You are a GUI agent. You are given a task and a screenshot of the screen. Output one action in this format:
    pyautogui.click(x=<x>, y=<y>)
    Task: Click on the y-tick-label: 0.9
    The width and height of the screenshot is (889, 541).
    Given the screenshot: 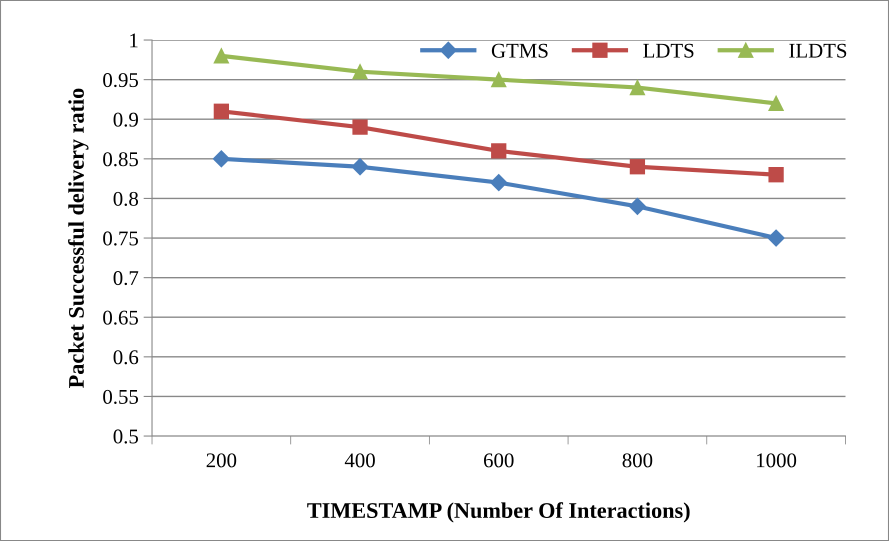 What is the action you would take?
    pyautogui.click(x=126, y=119)
    